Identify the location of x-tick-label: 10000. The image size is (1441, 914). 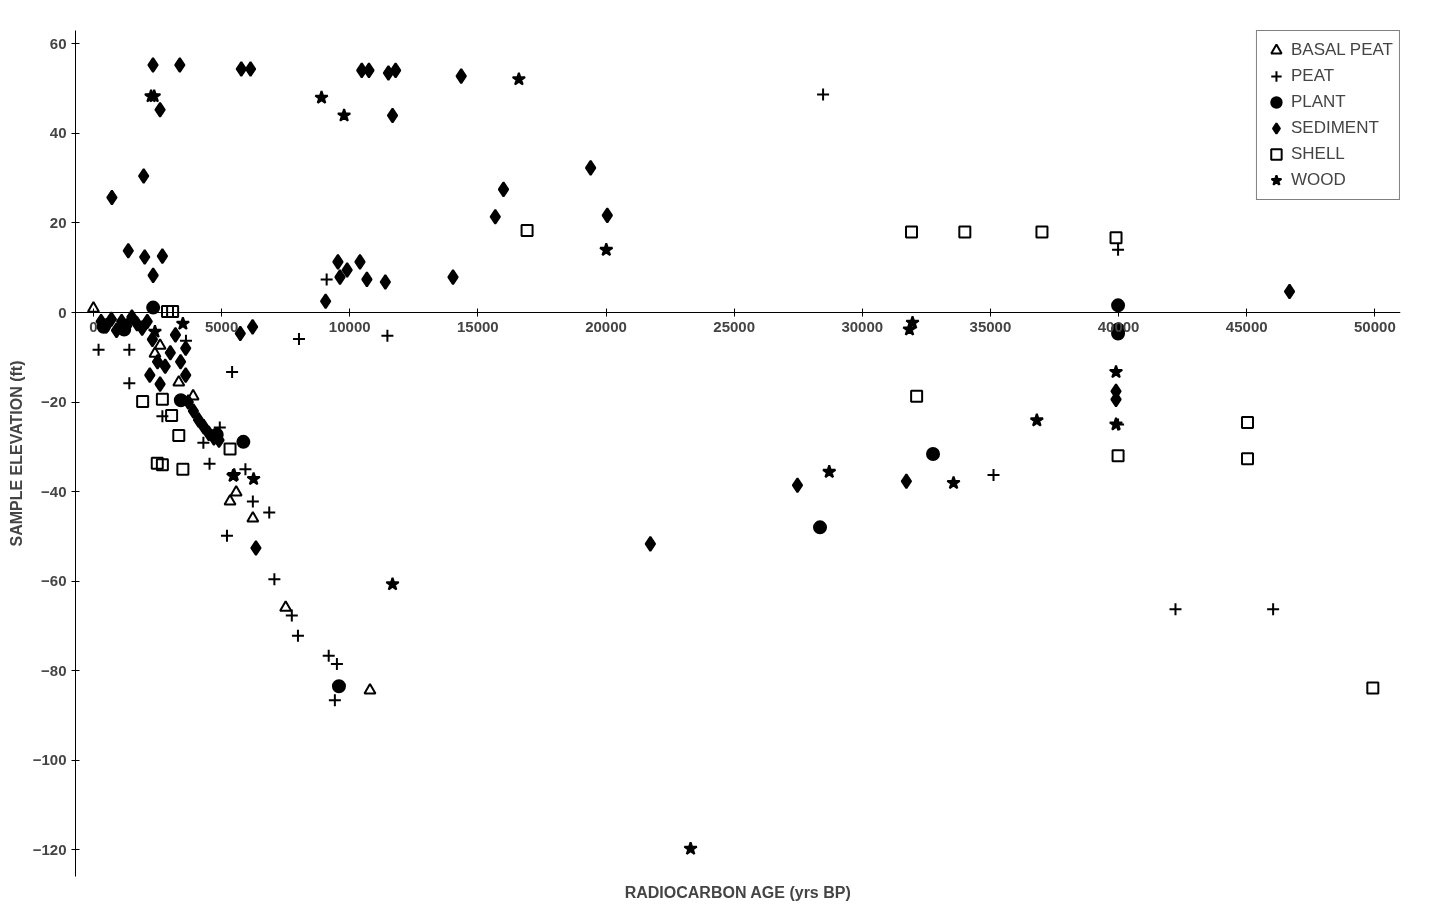
(349, 326).